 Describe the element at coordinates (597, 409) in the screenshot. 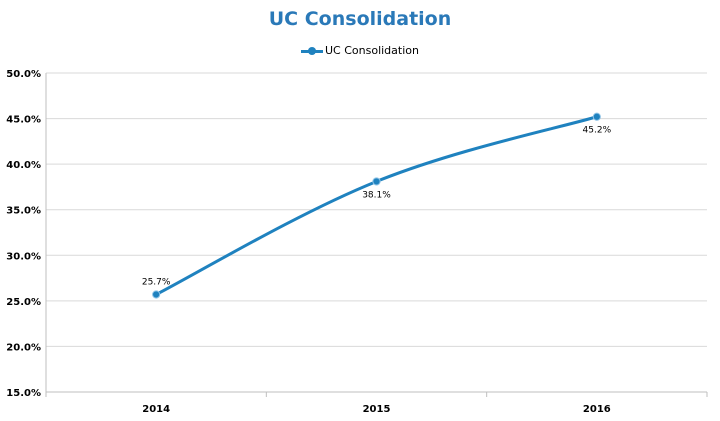

I see `x-tick-label: 2016` at that location.